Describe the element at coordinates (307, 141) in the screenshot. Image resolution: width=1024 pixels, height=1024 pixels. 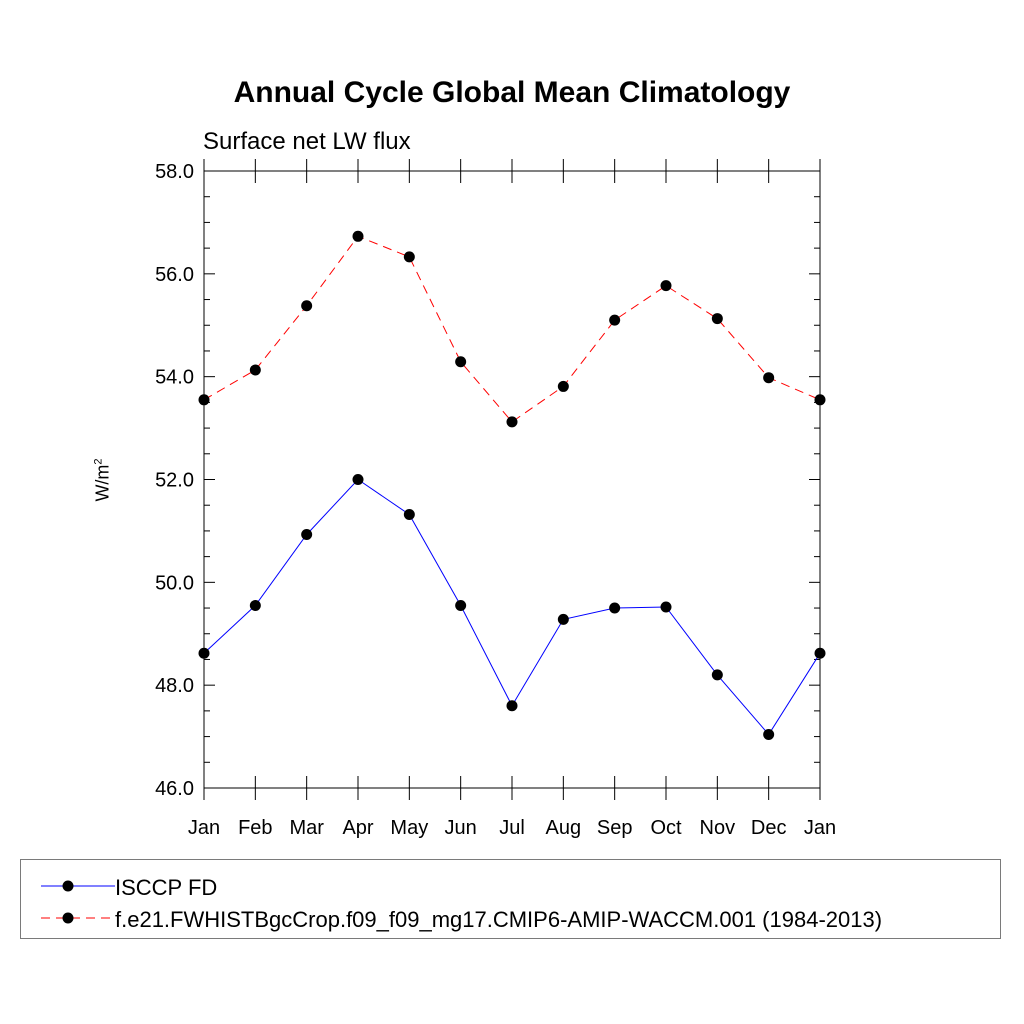
I see `chart-subtitle: Surface net LW flux` at that location.